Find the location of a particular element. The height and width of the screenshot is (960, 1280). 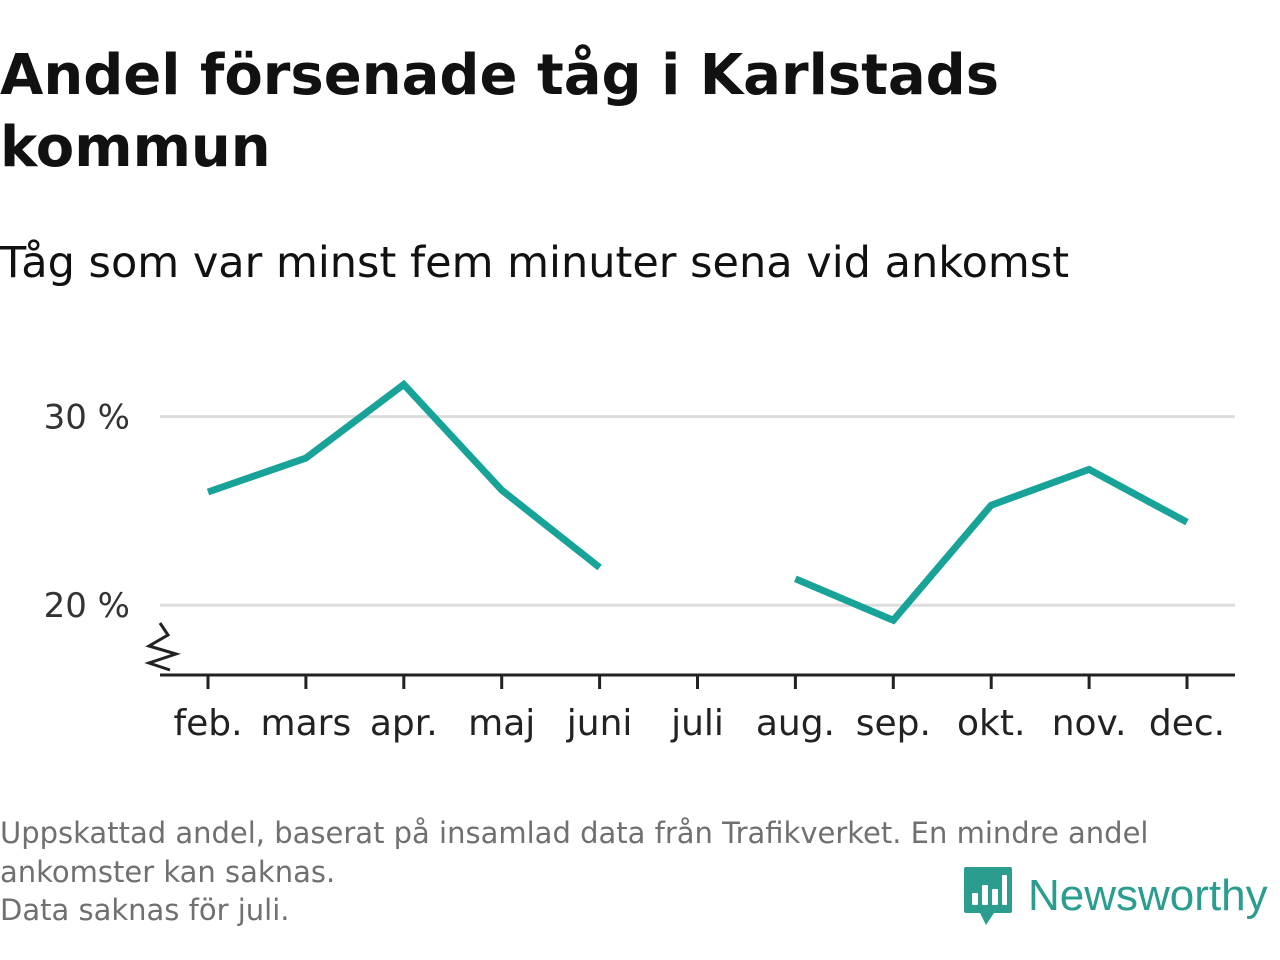

x-tick-label: juni is located at coordinates (599, 723).